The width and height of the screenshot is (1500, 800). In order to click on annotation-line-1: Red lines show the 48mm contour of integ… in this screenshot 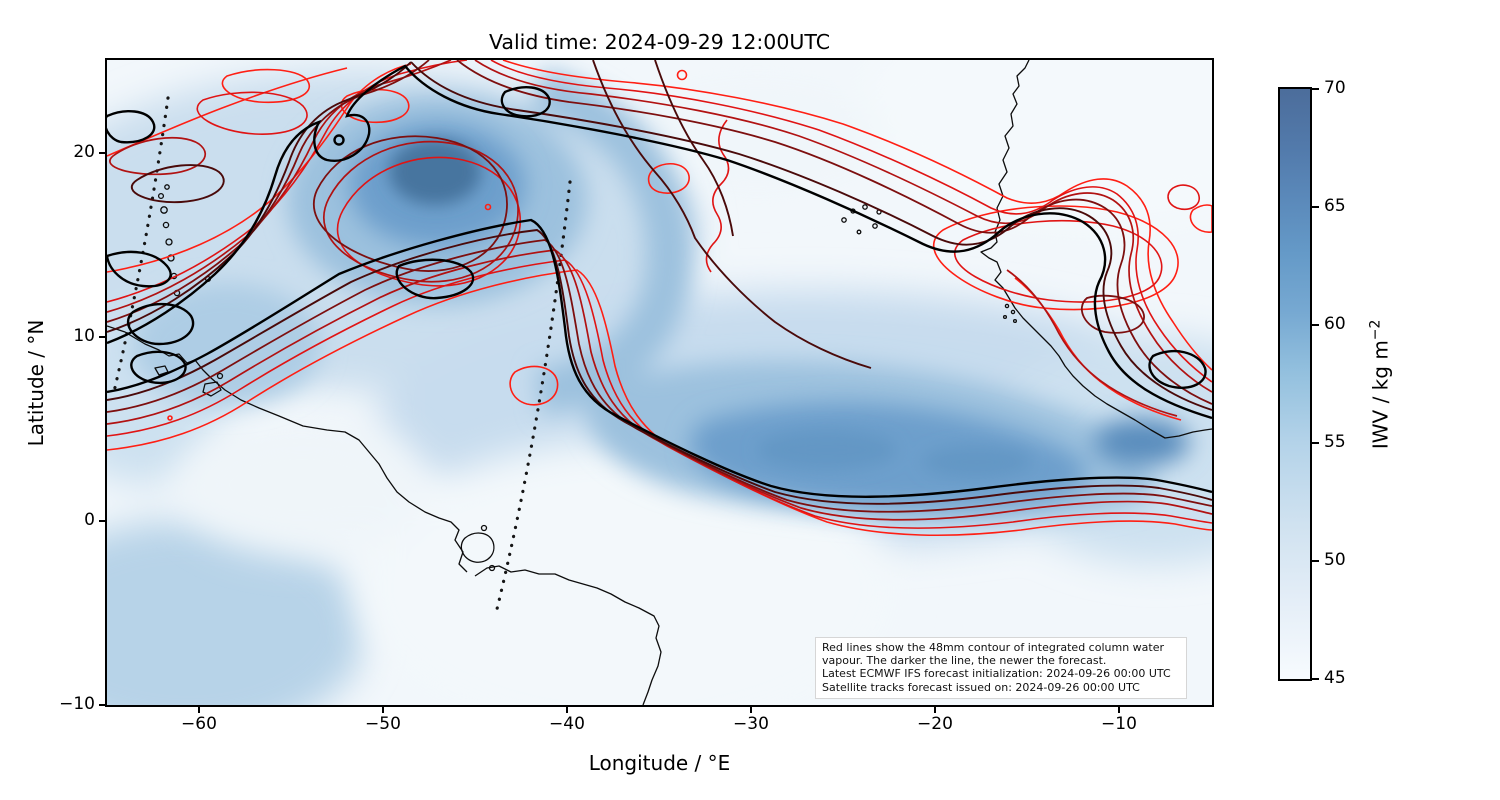, I will do `click(993, 647)`.